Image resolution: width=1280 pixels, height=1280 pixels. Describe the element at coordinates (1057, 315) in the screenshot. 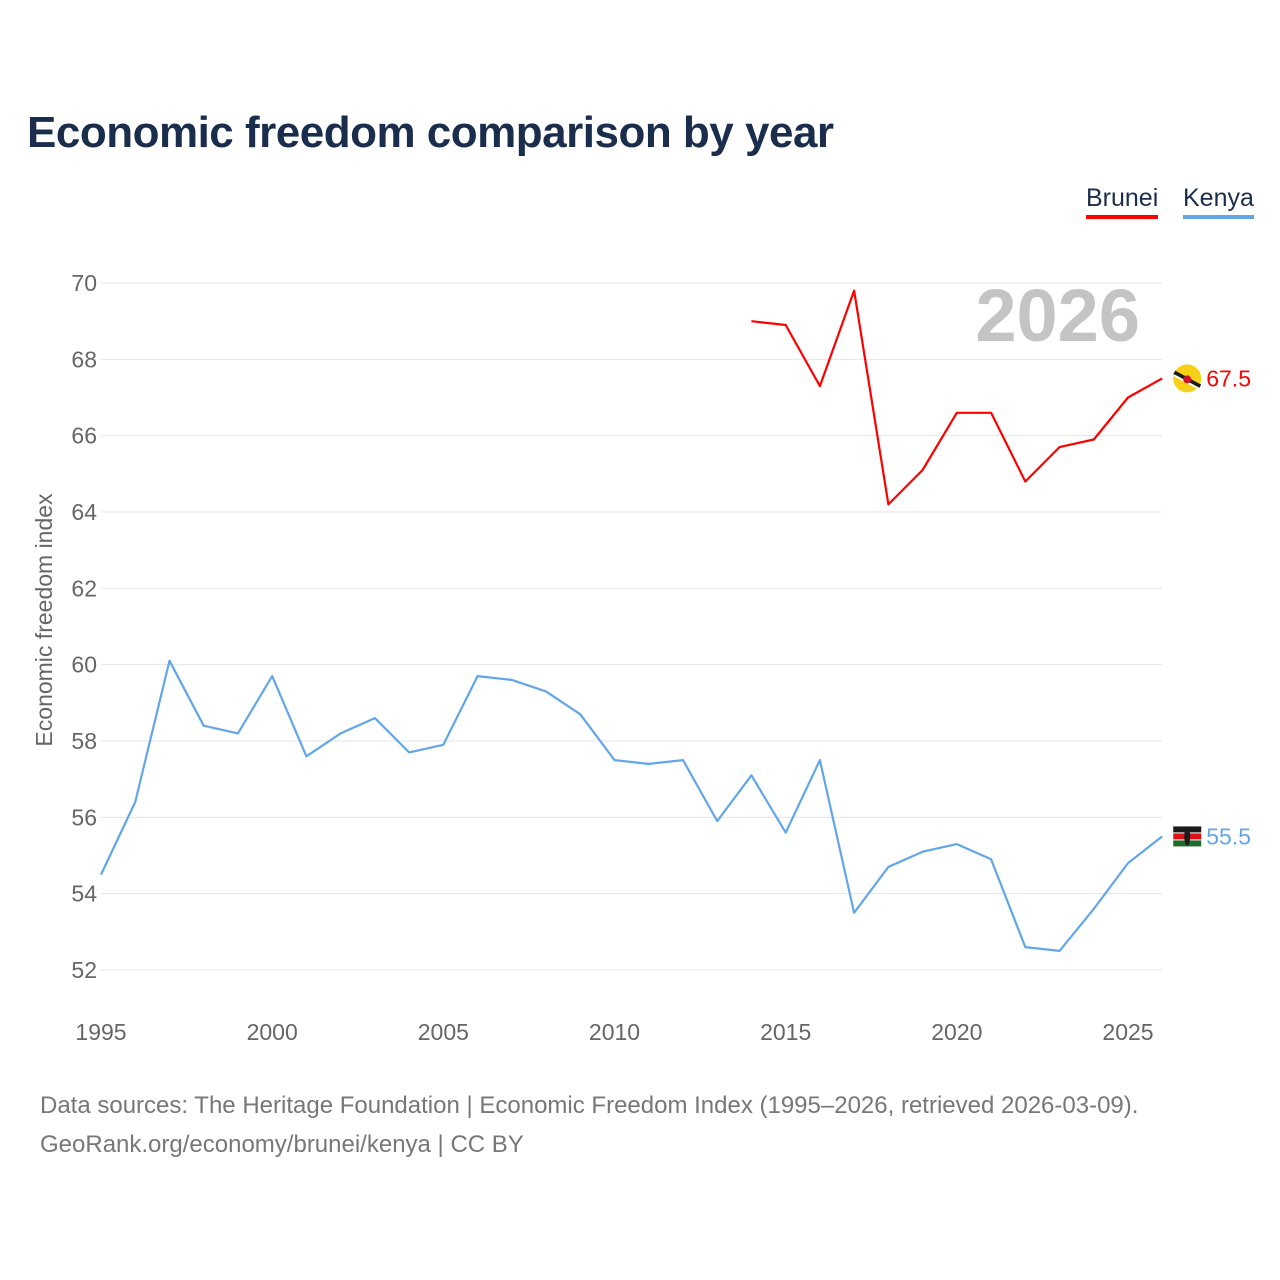

I see `year-watermark: 2026` at that location.